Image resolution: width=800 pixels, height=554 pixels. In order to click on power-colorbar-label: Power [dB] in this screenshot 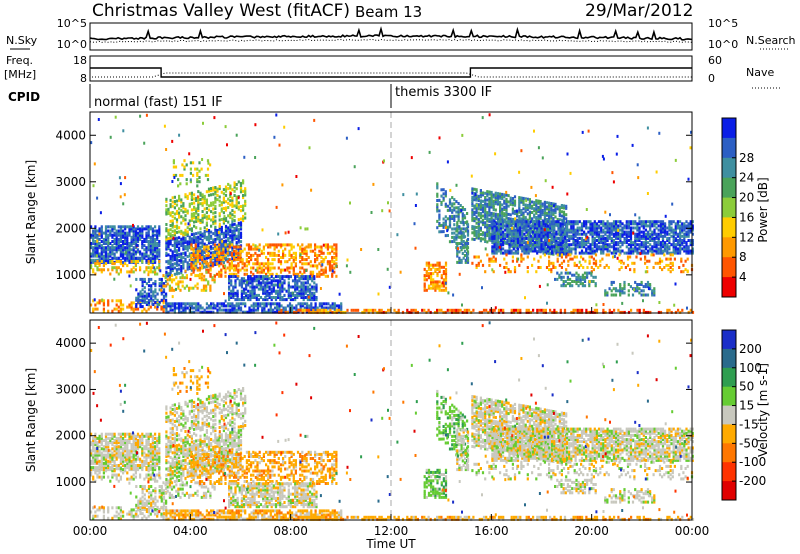, I will do `click(763, 209)`.